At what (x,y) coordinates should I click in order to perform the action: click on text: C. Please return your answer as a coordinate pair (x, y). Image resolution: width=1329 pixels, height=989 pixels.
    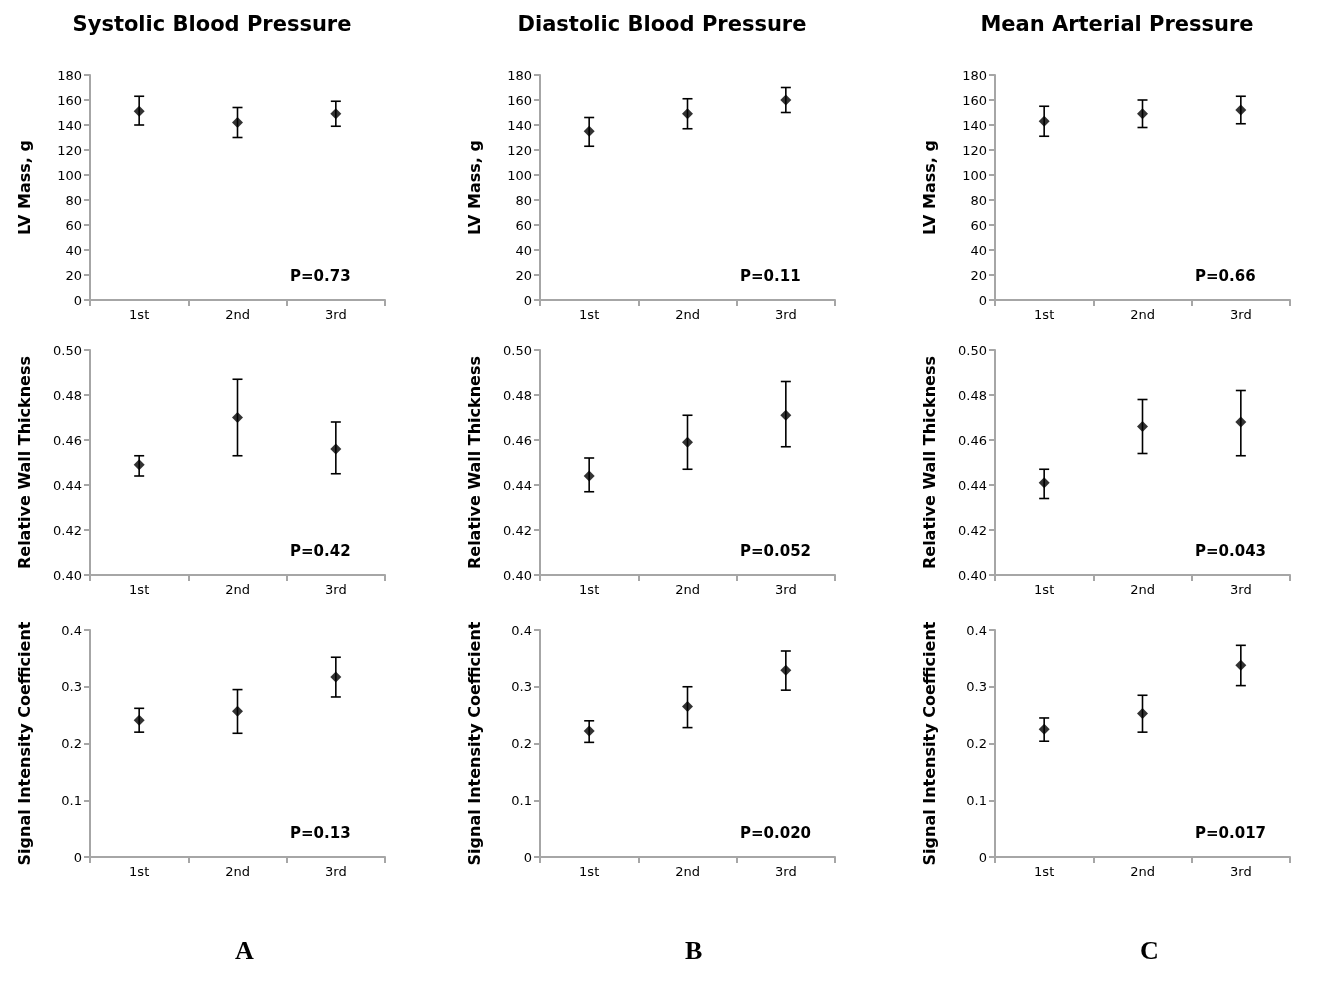
    Looking at the image, I should click on (1149, 950).